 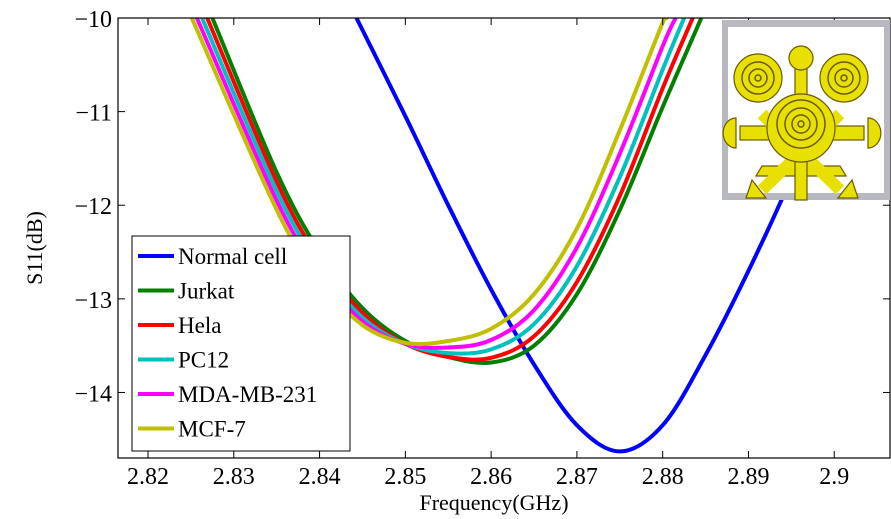 I want to click on x-tick-label: 2.9, so click(x=834, y=477).